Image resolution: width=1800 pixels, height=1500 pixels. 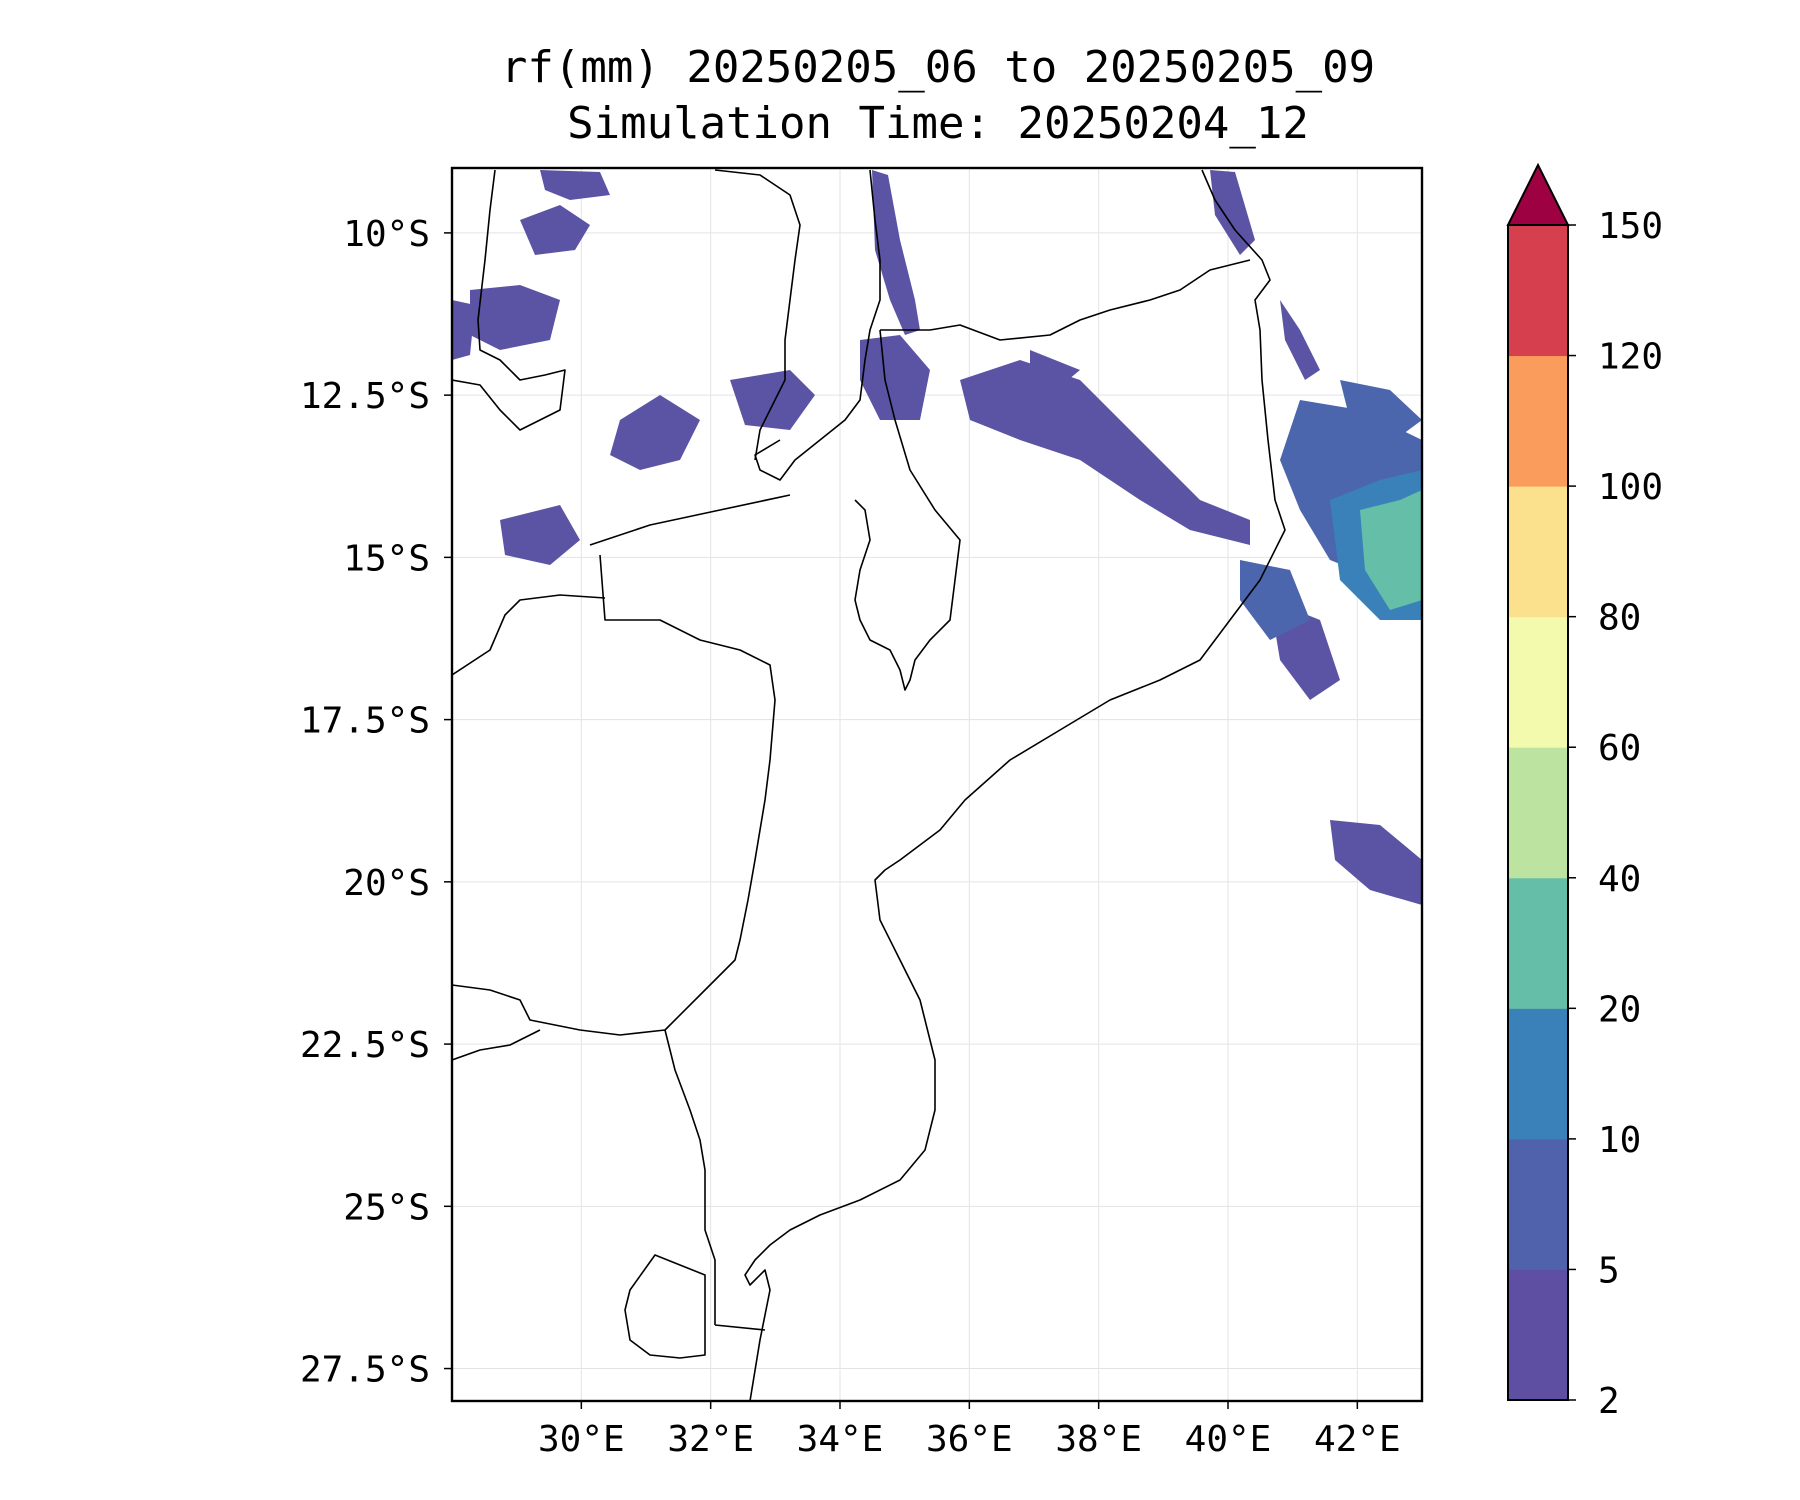 What do you see at coordinates (555, 230) in the screenshot?
I see `rain-patch-zambia-center` at bounding box center [555, 230].